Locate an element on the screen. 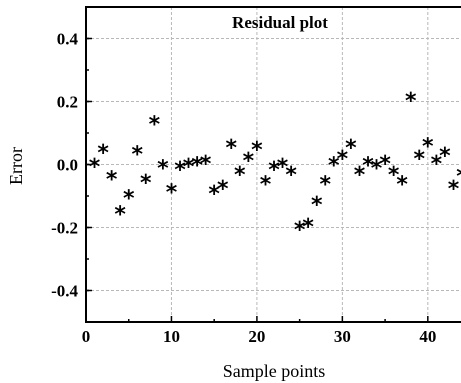 The width and height of the screenshot is (461, 383). chart-title: Residual plot is located at coordinates (280, 22).